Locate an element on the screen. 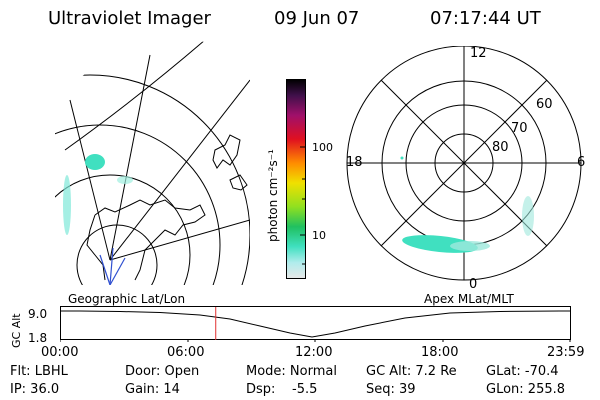  timeline-tick-0000: 00:00 is located at coordinates (60, 352).